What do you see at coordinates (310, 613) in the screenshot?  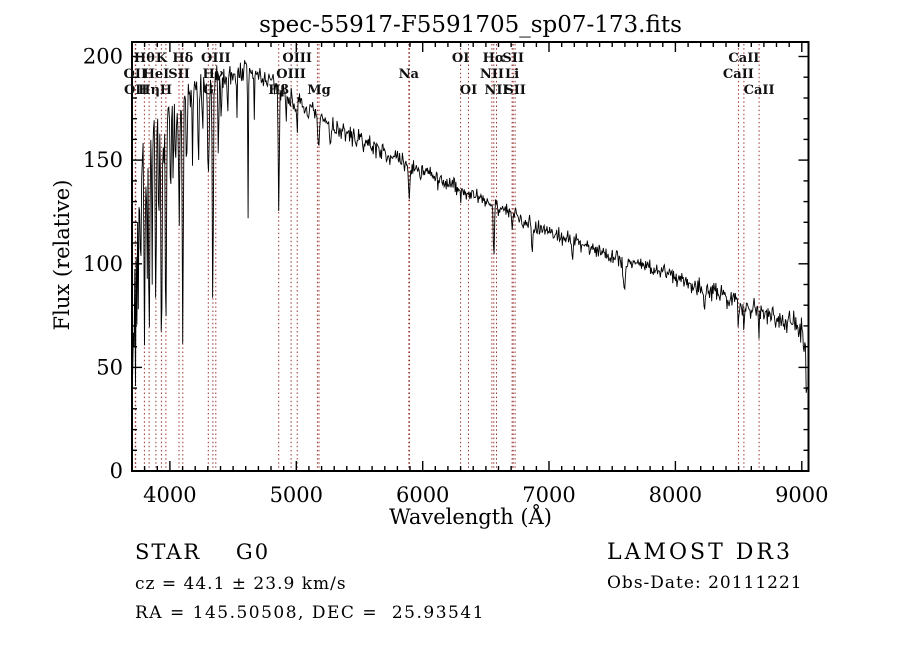 I see `ra-dec-text: RA = 145.50508, DEC = 25.93541` at bounding box center [310, 613].